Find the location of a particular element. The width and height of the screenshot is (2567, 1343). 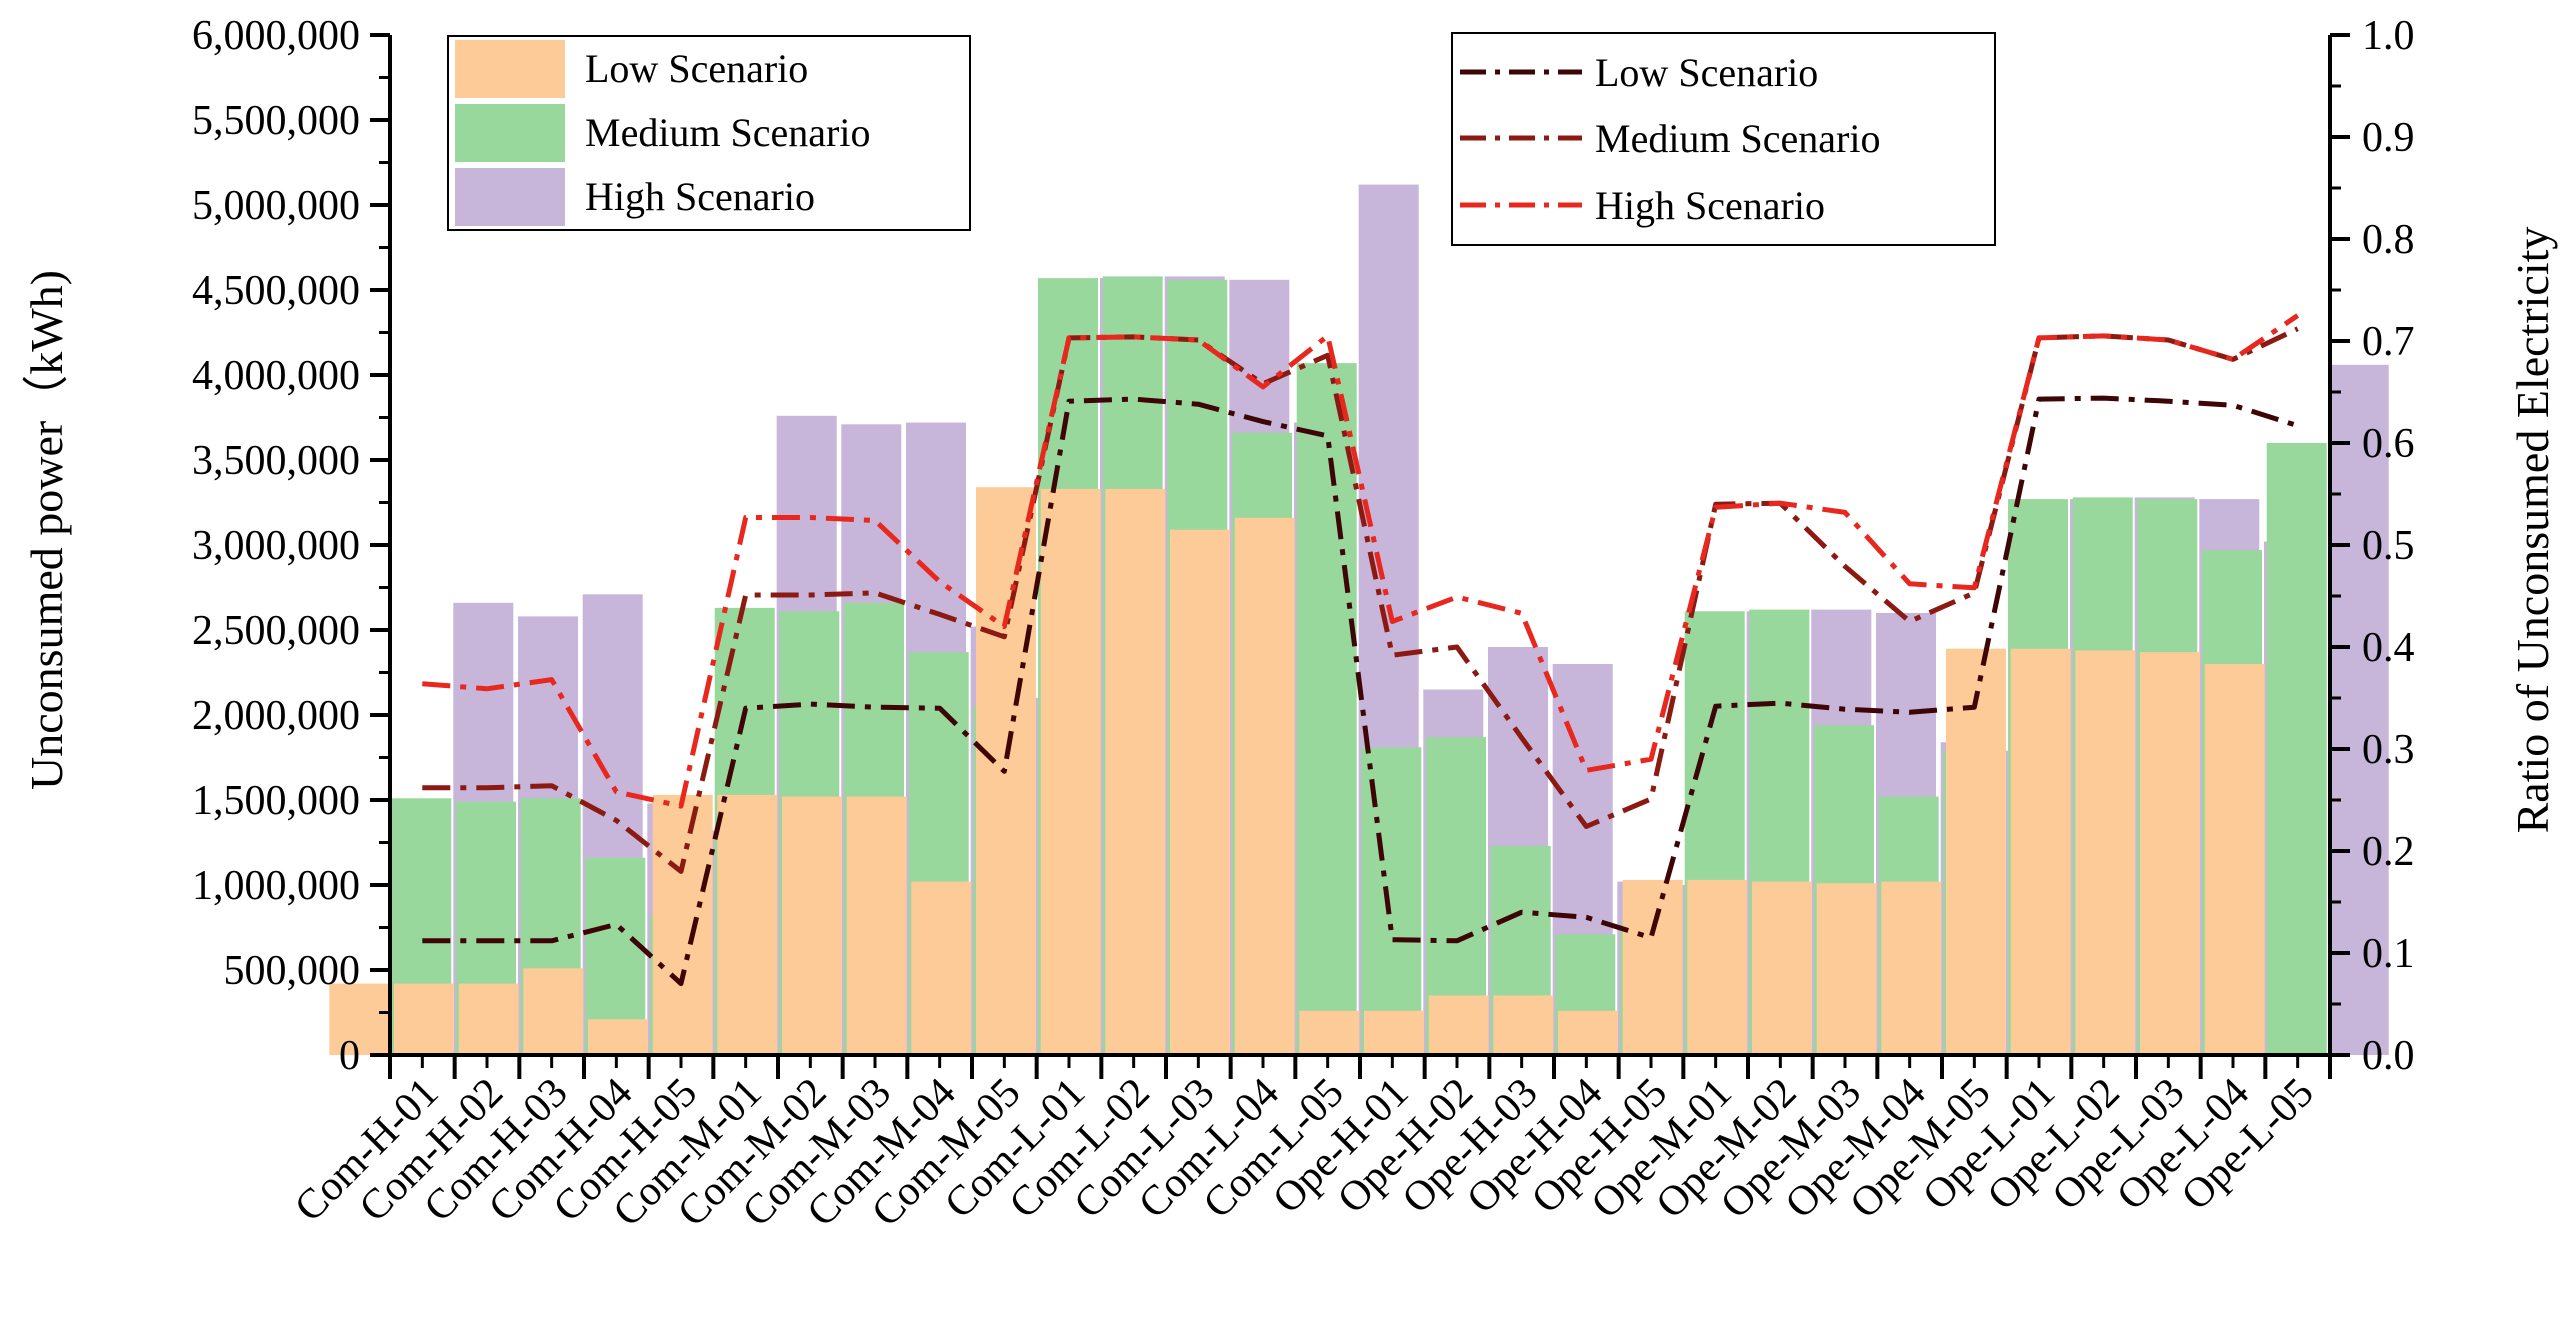

y-right-tick-label: 0.3 is located at coordinates (2388, 750).